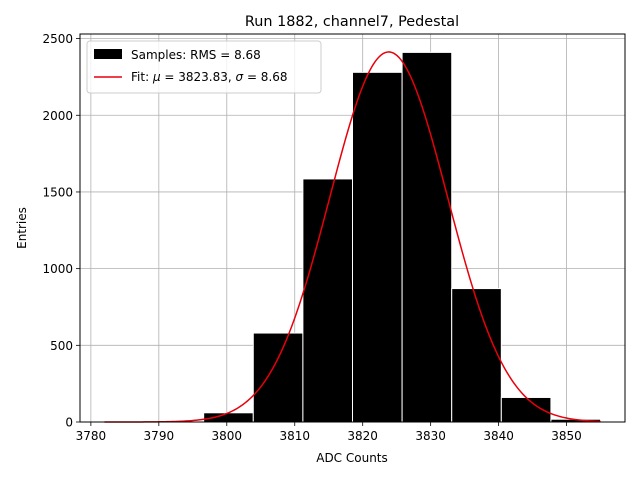 The height and width of the screenshot is (480, 640). What do you see at coordinates (159, 436) in the screenshot?
I see `x-tick-label: 3790` at bounding box center [159, 436].